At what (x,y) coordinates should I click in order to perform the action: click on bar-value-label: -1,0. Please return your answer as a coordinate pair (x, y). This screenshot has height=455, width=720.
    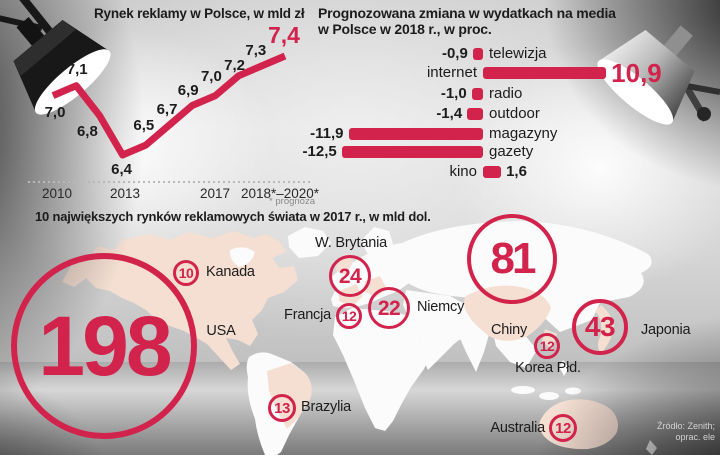
    Looking at the image, I should click on (453, 93).